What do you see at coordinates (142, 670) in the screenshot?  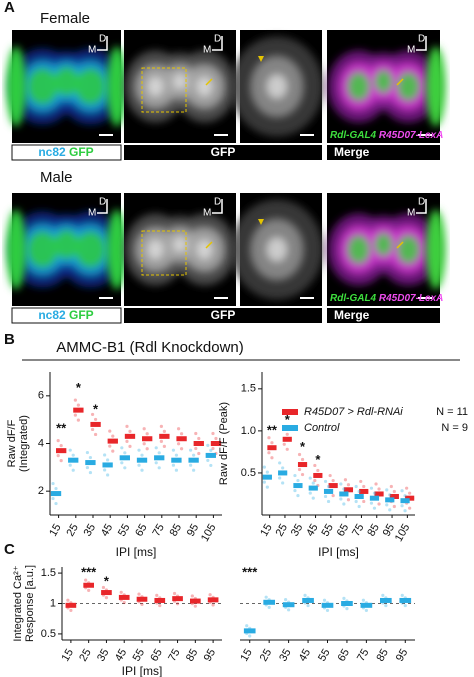 I see `x-axis-label: IPI [ms]` at bounding box center [142, 670].